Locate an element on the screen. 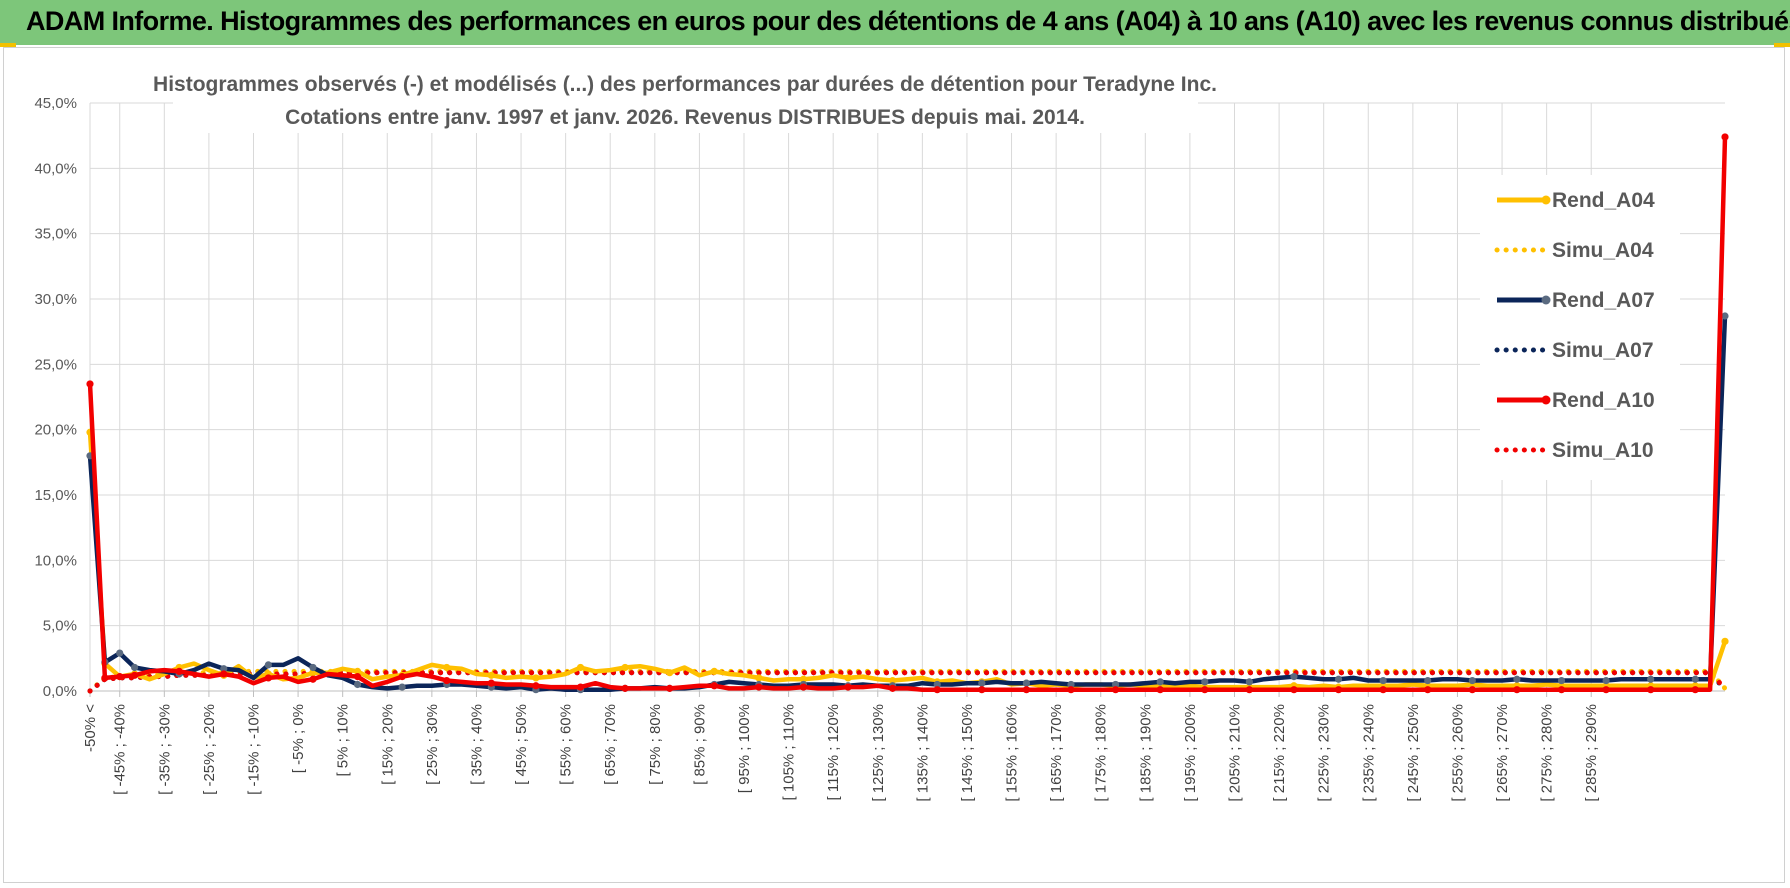 This screenshot has width=1790, height=888. x-tick-label: [ 95% ; 100% is located at coordinates (744, 748).